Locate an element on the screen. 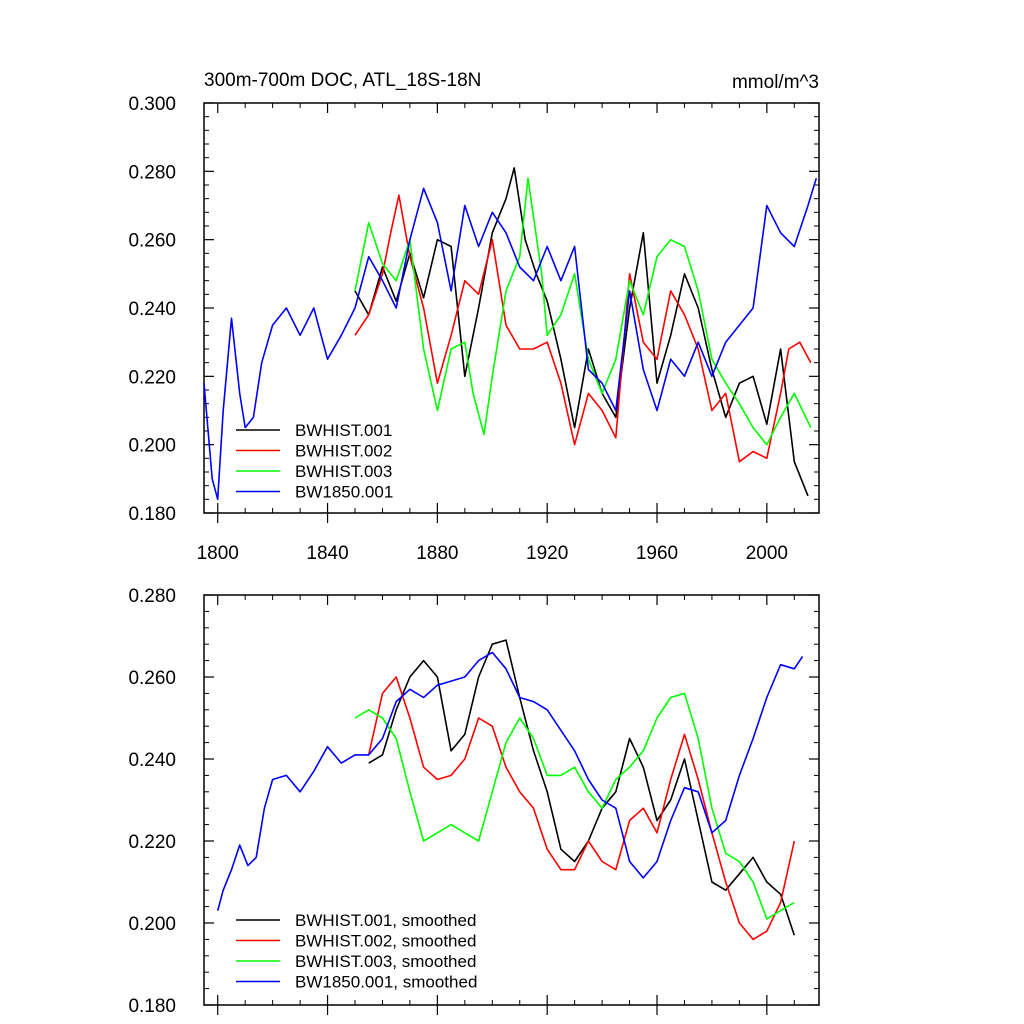  top-y-tick-label: 0.200 is located at coordinates (152, 446).